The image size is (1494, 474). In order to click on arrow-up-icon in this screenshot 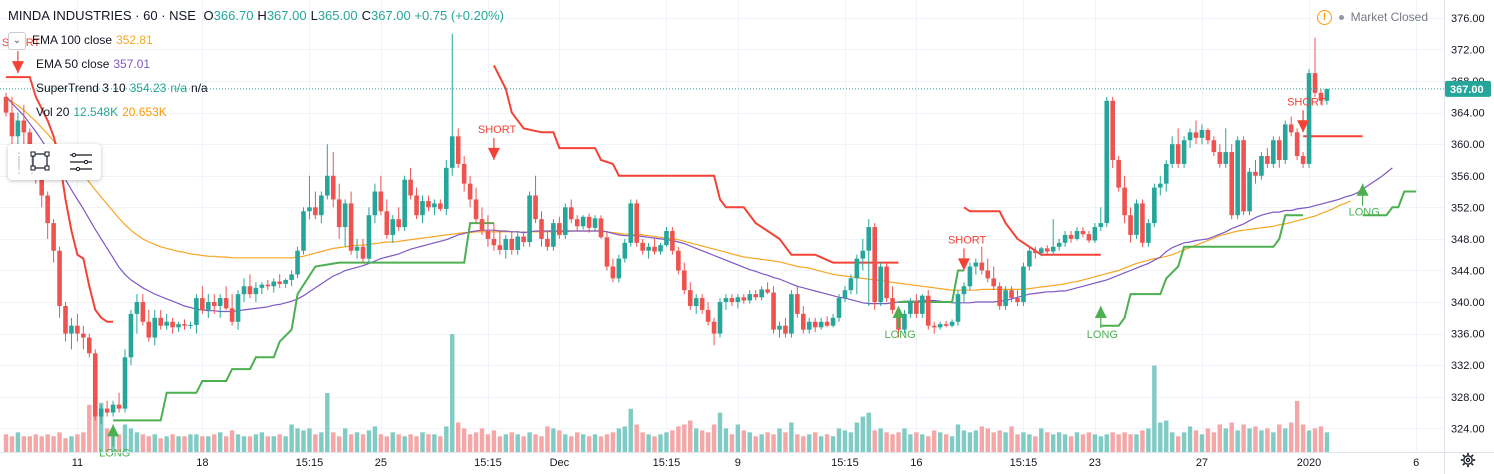, I will do `click(898, 312)`.